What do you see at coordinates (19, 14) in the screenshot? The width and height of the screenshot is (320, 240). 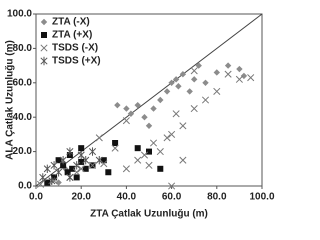 I see `y-tick-label: 100.0` at bounding box center [19, 14].